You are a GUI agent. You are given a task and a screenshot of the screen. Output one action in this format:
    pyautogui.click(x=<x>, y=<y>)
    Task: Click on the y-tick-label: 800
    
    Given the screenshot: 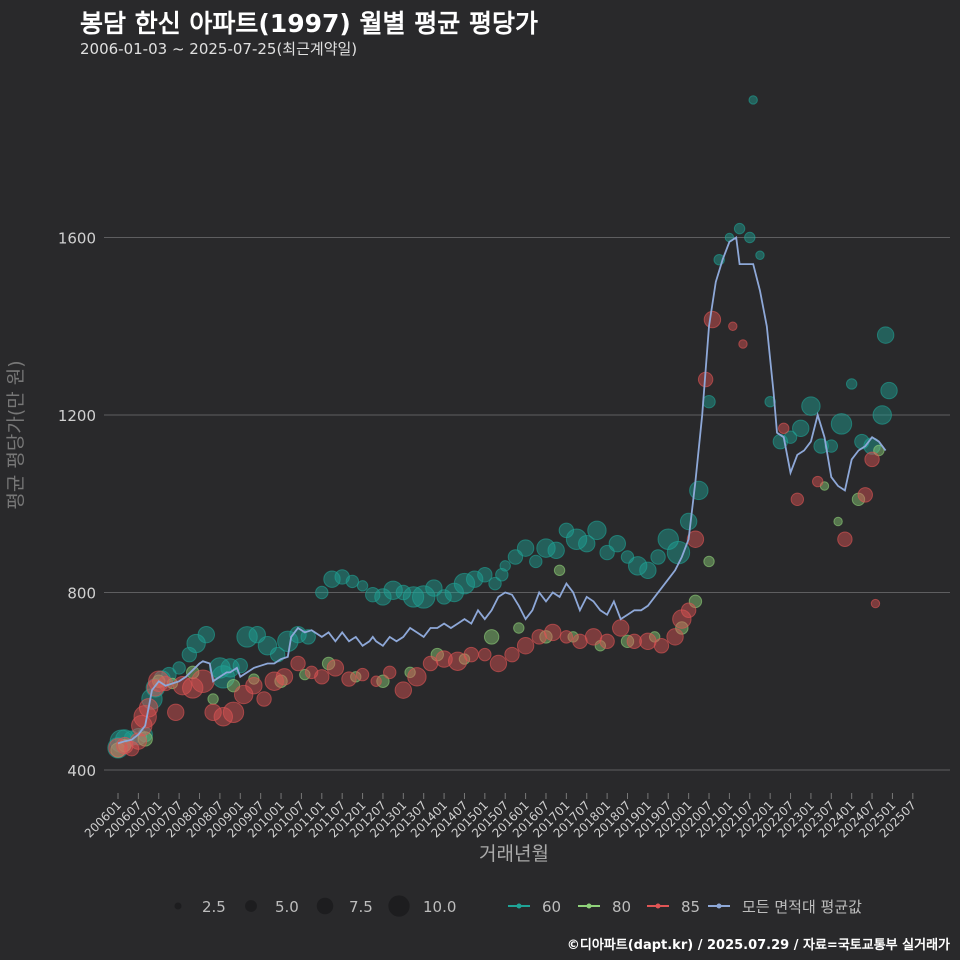 What is the action you would take?
    pyautogui.click(x=81, y=594)
    